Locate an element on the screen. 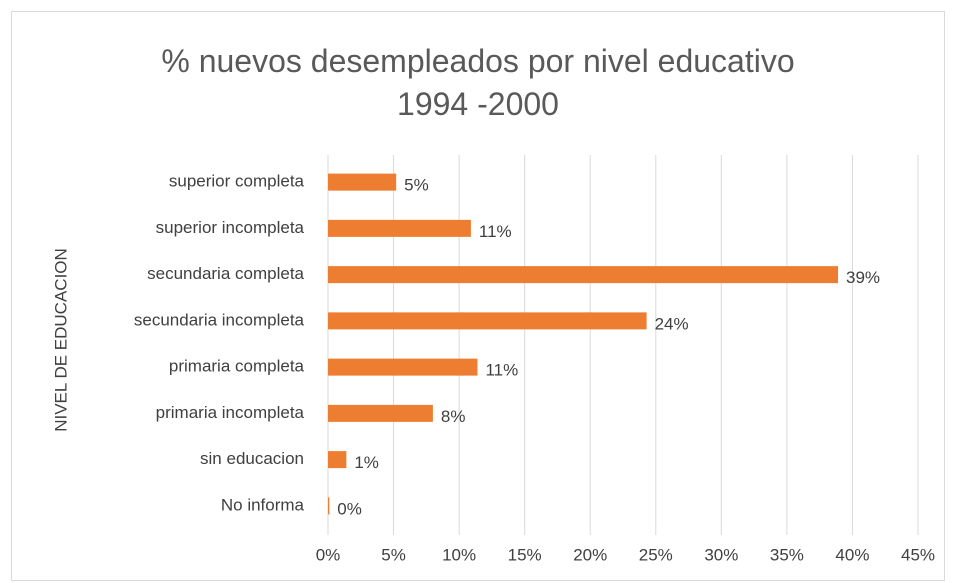 The width and height of the screenshot is (956, 583). y-axis-label: NIVEL DE EDUCACION is located at coordinates (60, 340).